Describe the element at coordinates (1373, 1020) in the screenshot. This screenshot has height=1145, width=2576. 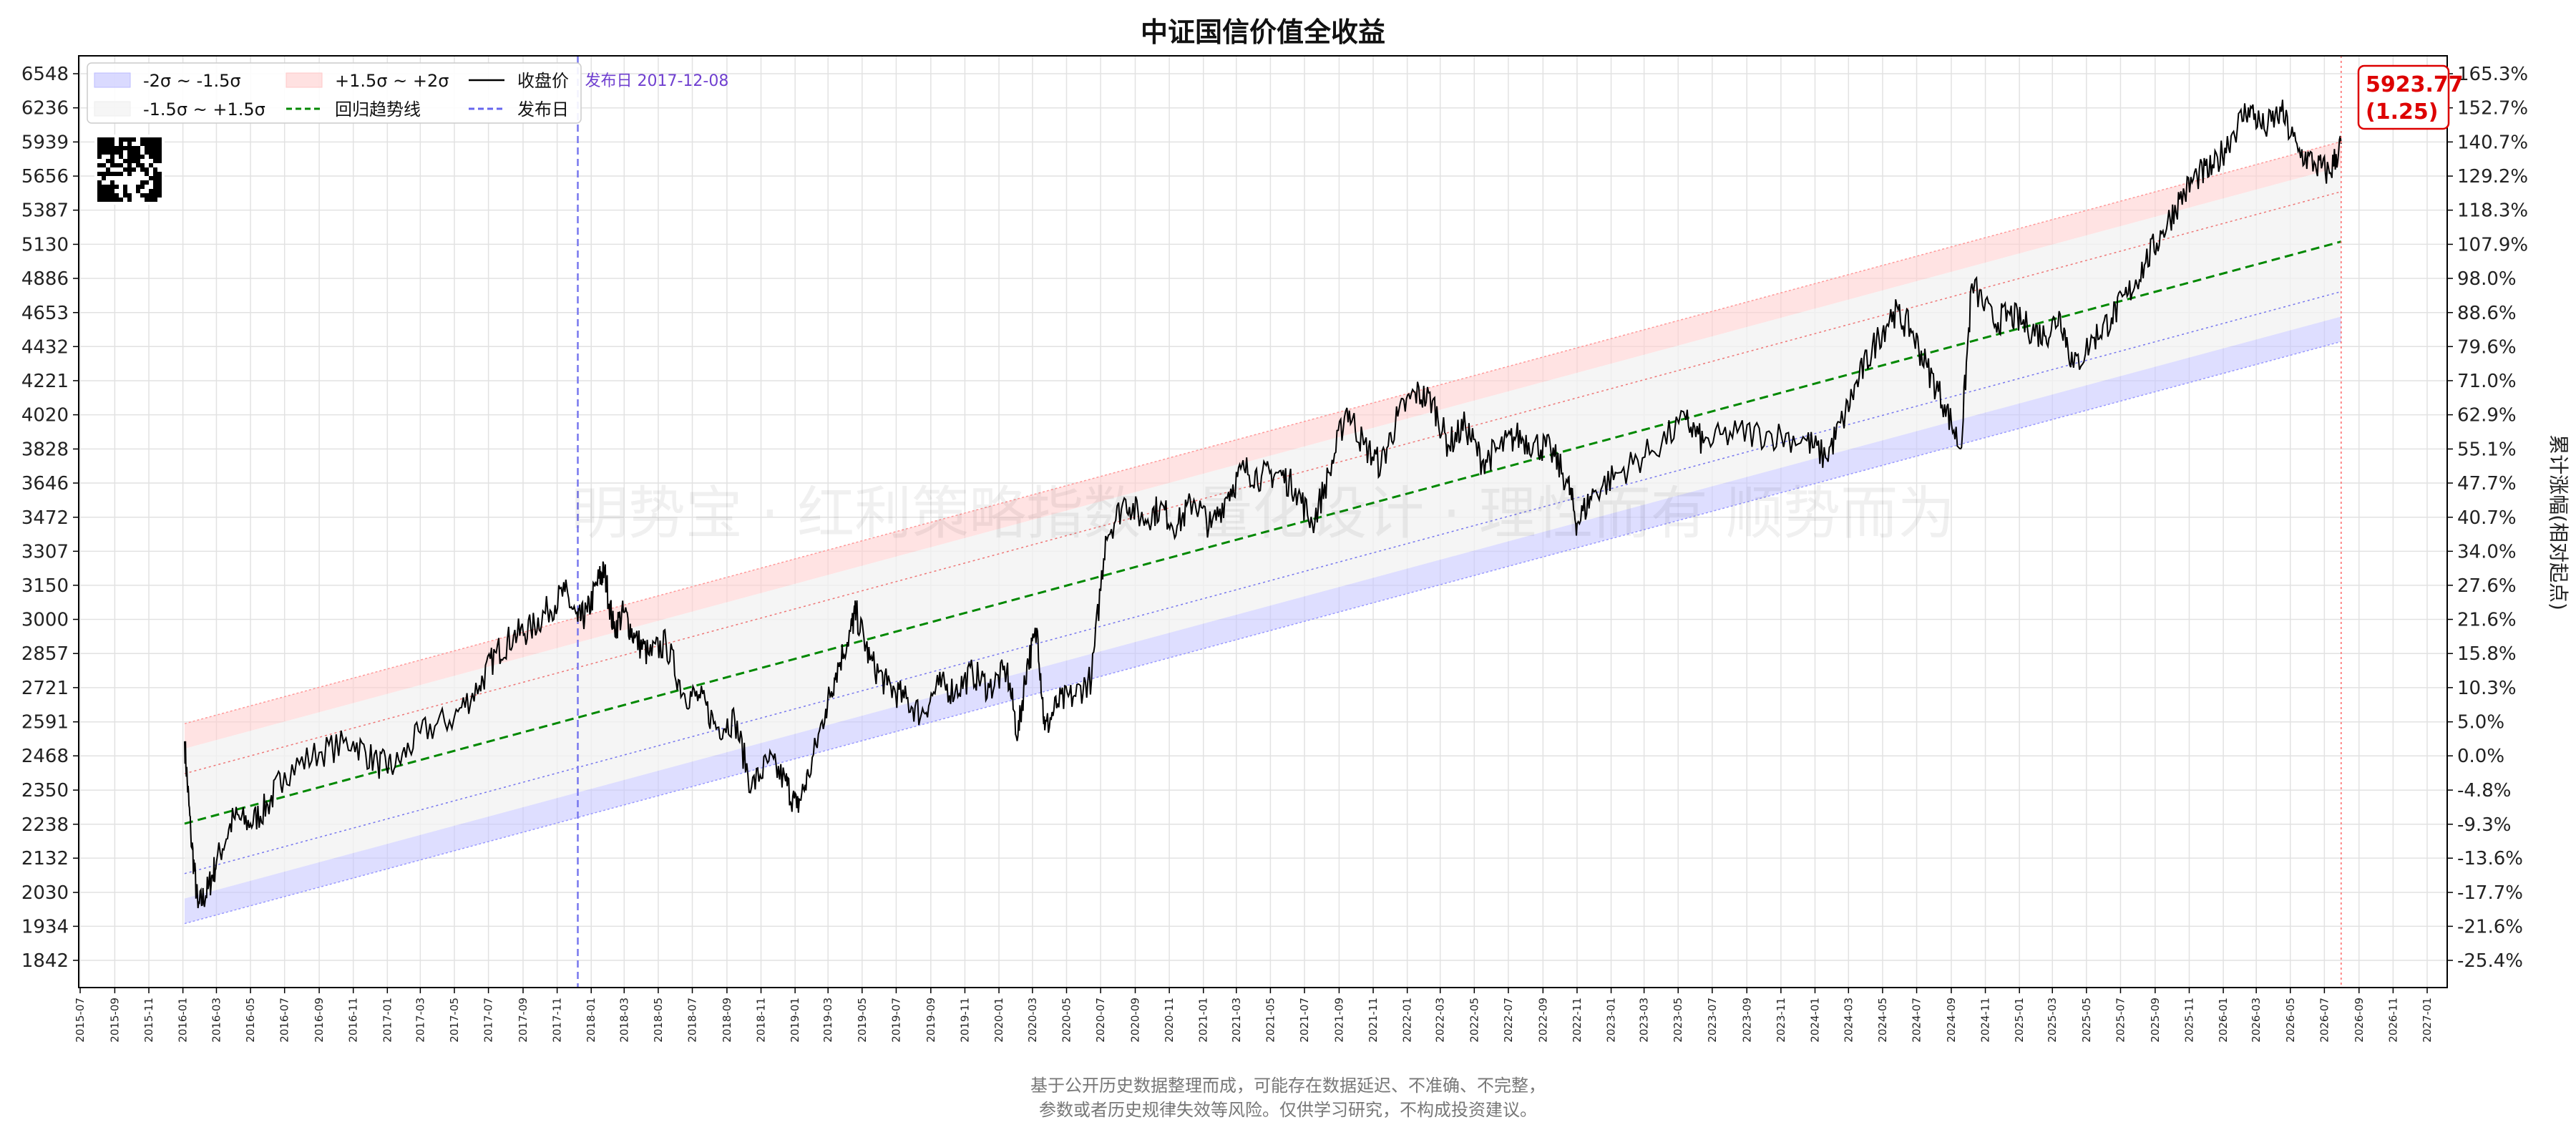
I see `x-tick-label: 2021-11` at that location.